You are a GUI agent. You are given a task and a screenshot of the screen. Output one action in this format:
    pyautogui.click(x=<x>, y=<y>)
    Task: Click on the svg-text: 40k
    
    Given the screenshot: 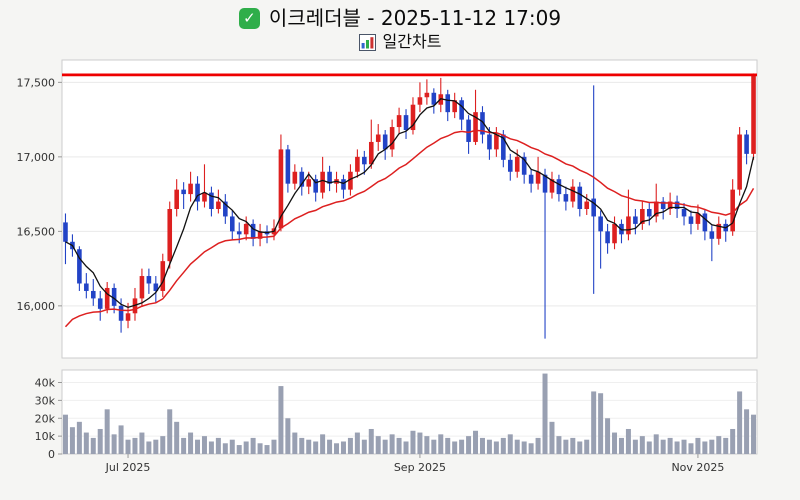 What is the action you would take?
    pyautogui.click(x=45, y=383)
    